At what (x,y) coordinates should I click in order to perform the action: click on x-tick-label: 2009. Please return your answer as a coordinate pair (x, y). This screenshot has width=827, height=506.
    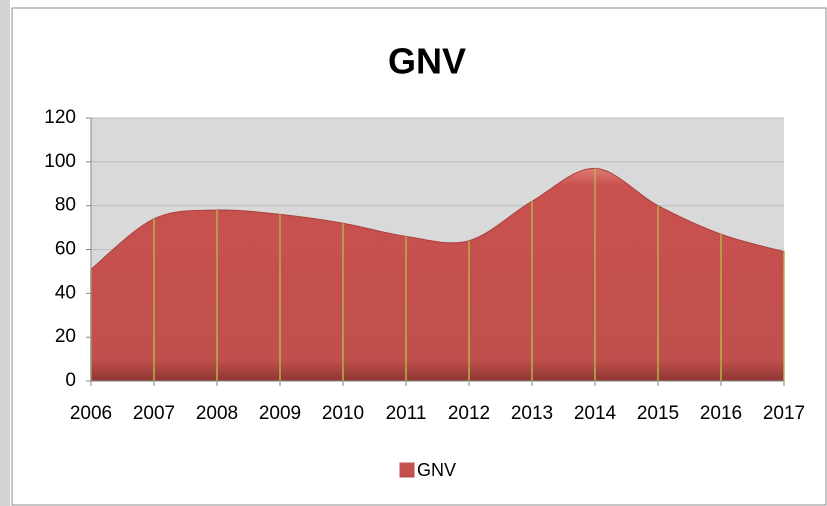
    Looking at the image, I should click on (280, 413).